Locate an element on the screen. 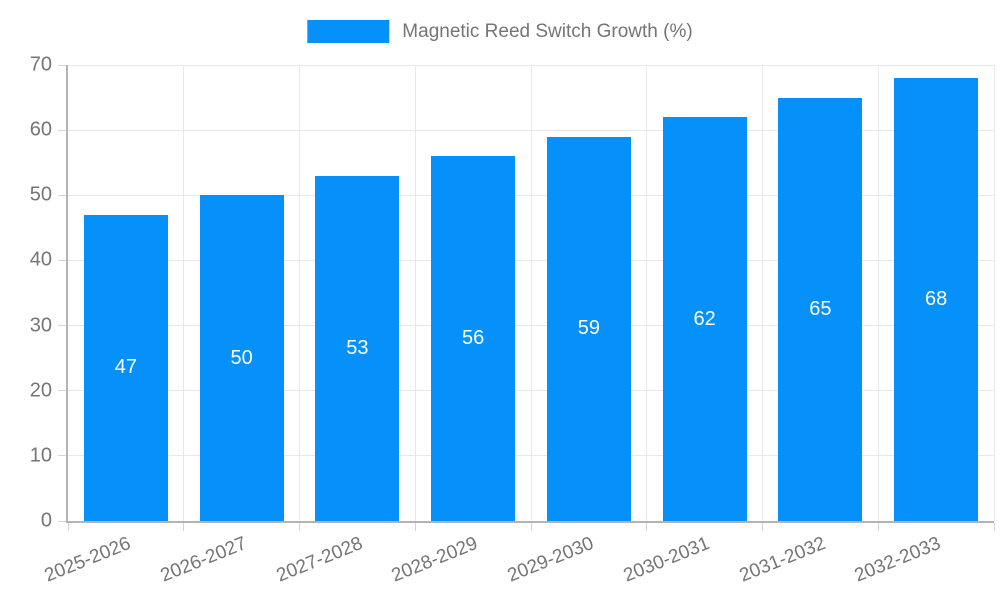  bar-value-label: 65 is located at coordinates (820, 308).